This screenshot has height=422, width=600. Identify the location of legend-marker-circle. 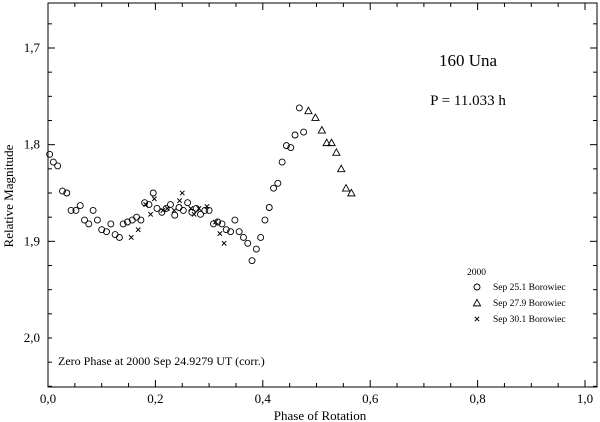
(477, 287).